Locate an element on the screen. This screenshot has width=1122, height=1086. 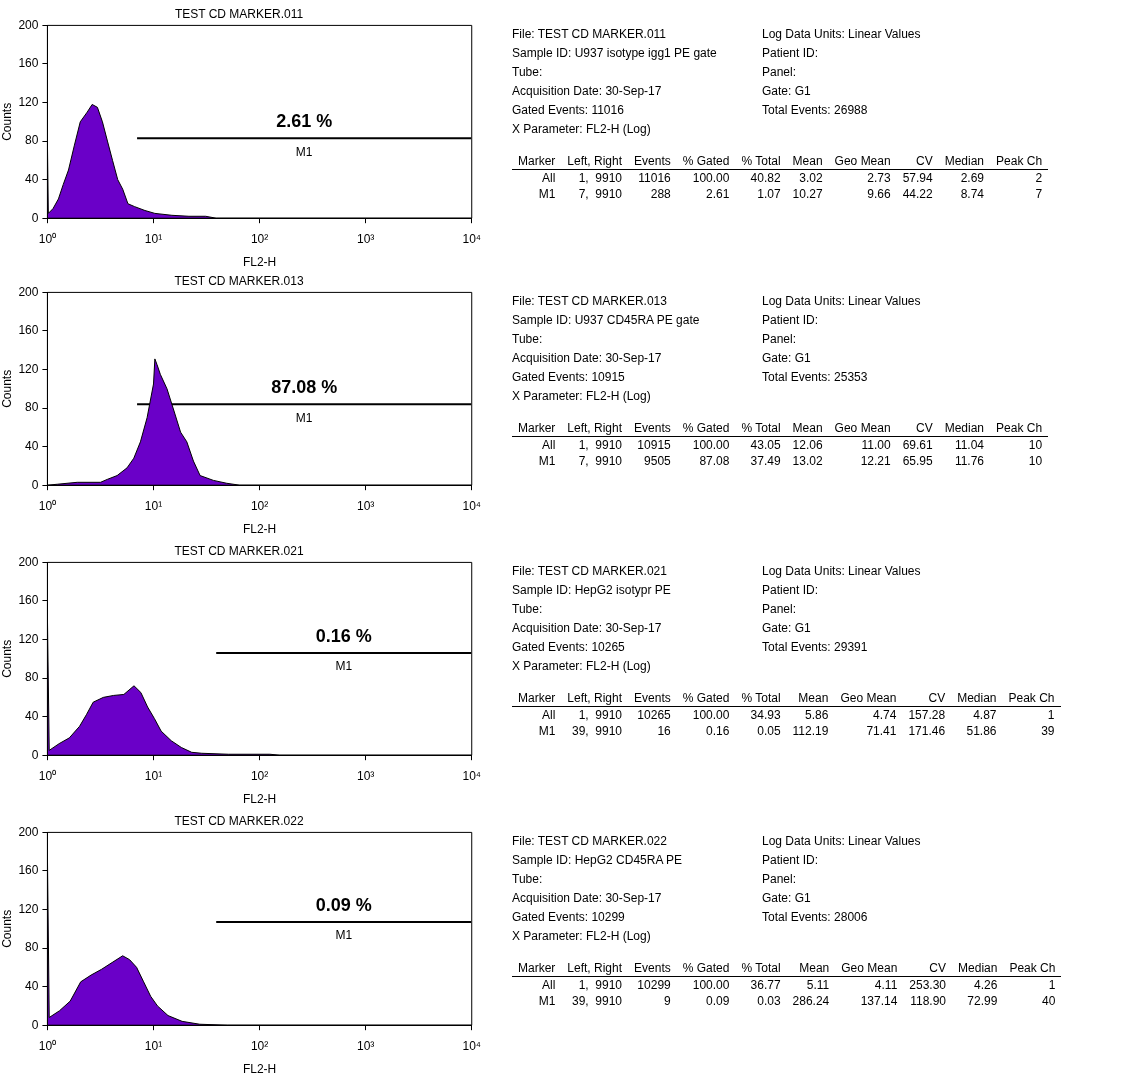
chart-title: TEST CD MARKER.022 is located at coordinates (239, 820).